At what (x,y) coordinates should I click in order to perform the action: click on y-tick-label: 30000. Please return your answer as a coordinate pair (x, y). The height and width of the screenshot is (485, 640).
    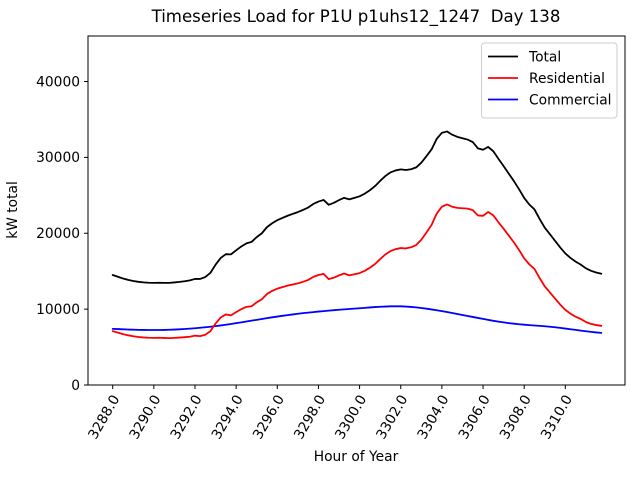
    Looking at the image, I should click on (58, 158).